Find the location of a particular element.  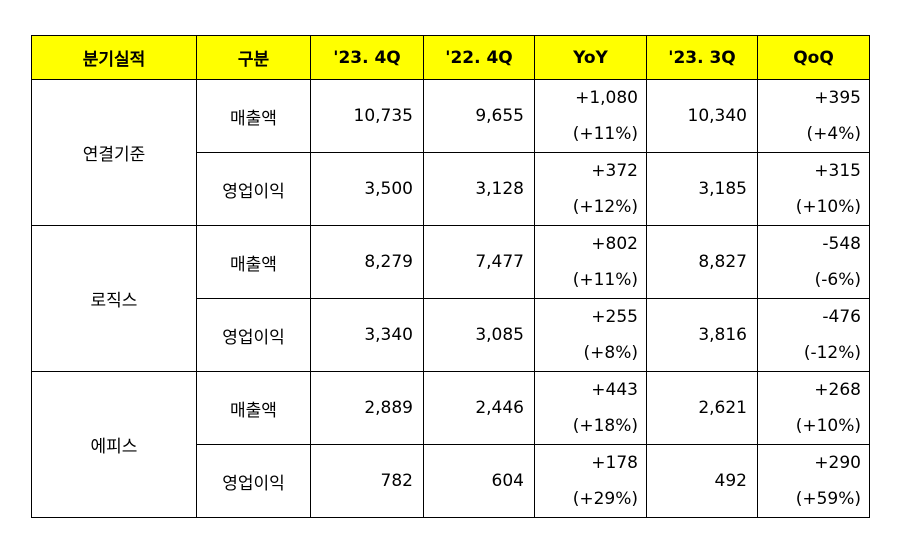

header-quarter-results: 분기실적 is located at coordinates (114, 57).